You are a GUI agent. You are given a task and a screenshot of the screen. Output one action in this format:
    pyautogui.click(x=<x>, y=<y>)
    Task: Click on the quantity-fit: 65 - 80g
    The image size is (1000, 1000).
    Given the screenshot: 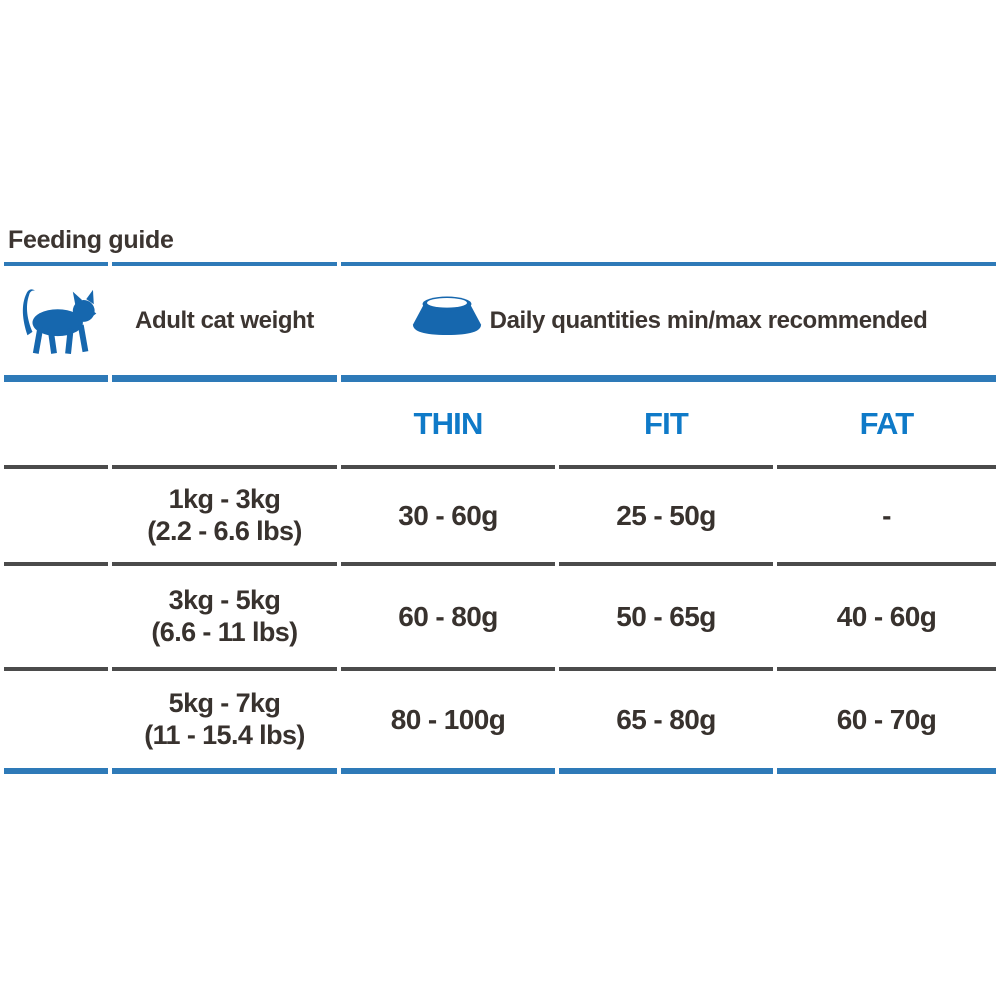 What is the action you would take?
    pyautogui.click(x=666, y=719)
    